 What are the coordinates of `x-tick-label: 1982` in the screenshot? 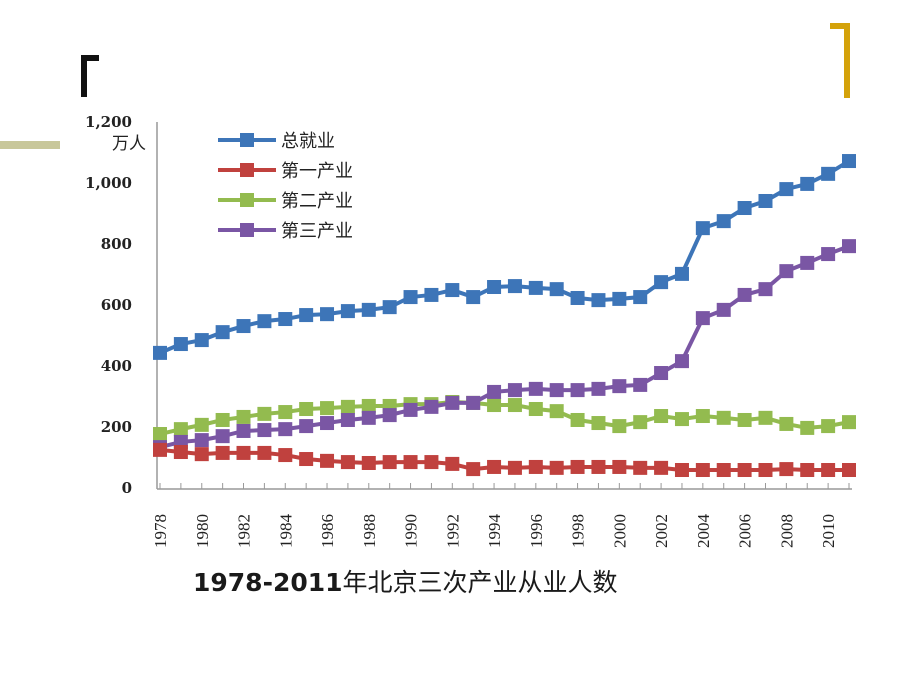 It's located at (244, 531).